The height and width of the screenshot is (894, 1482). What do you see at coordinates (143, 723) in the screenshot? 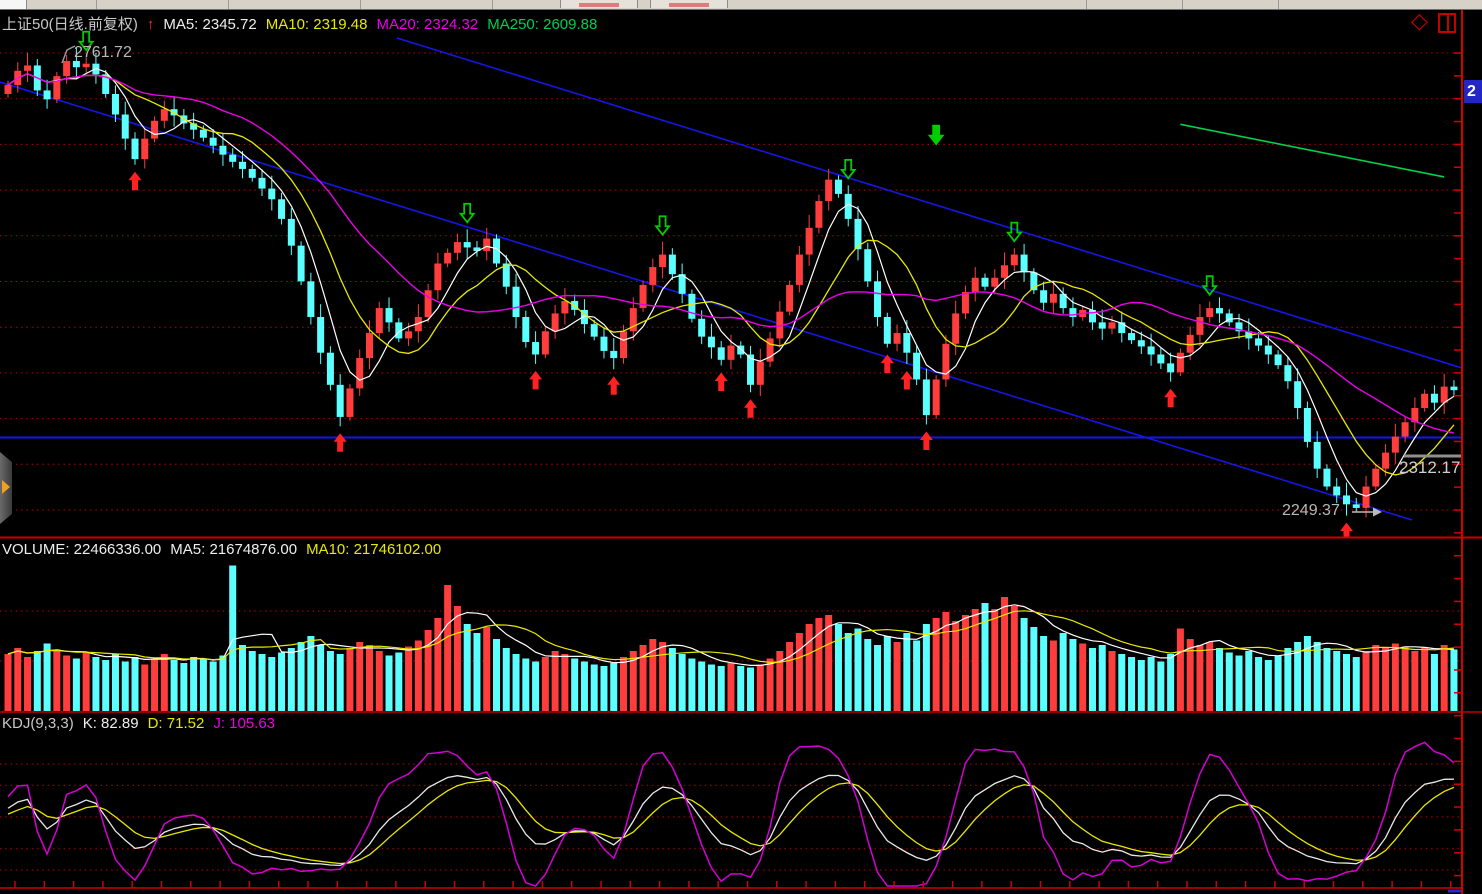
I see `kdj-pane-header: KDJ(9,3,3) K: 82.89 D: 71.52 J: 105.63` at bounding box center [143, 723].